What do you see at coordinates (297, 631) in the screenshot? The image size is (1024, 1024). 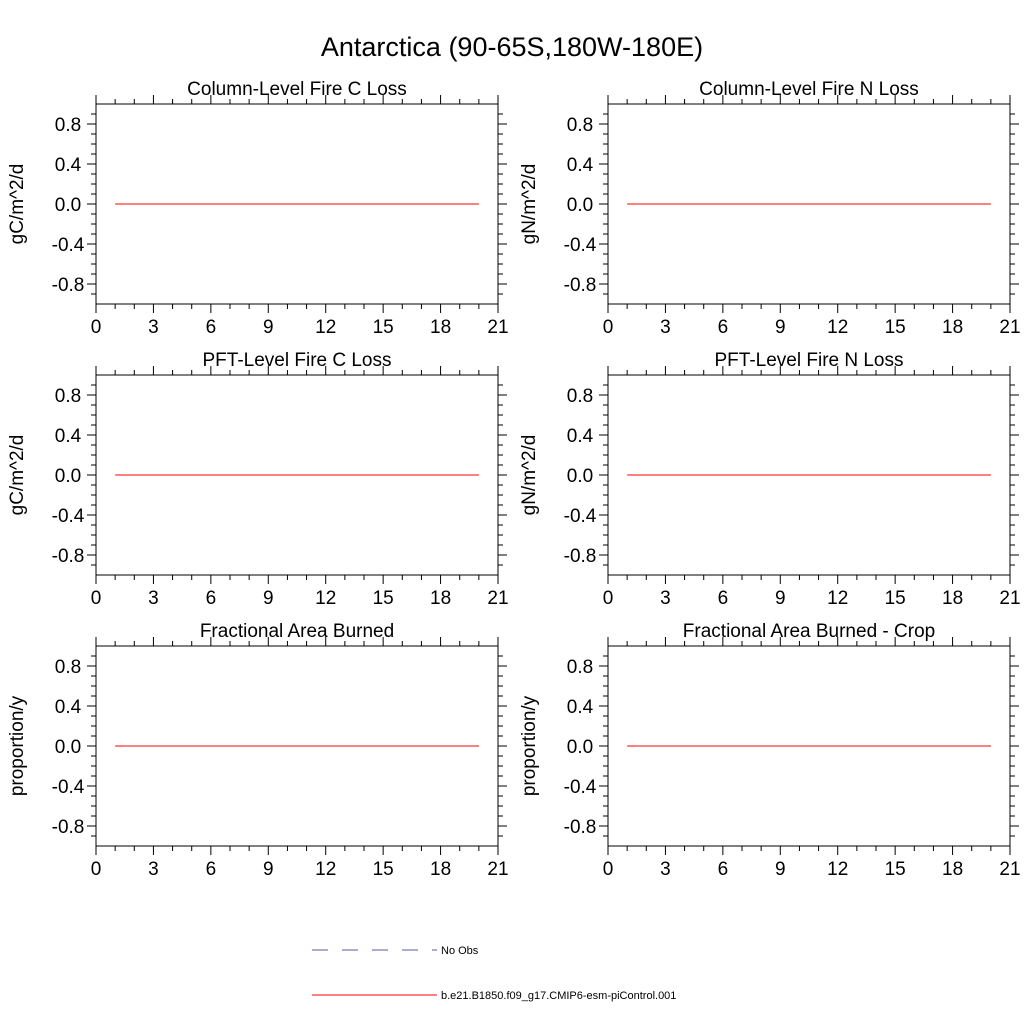 I see `panel-title: Fractional Area Burned` at bounding box center [297, 631].